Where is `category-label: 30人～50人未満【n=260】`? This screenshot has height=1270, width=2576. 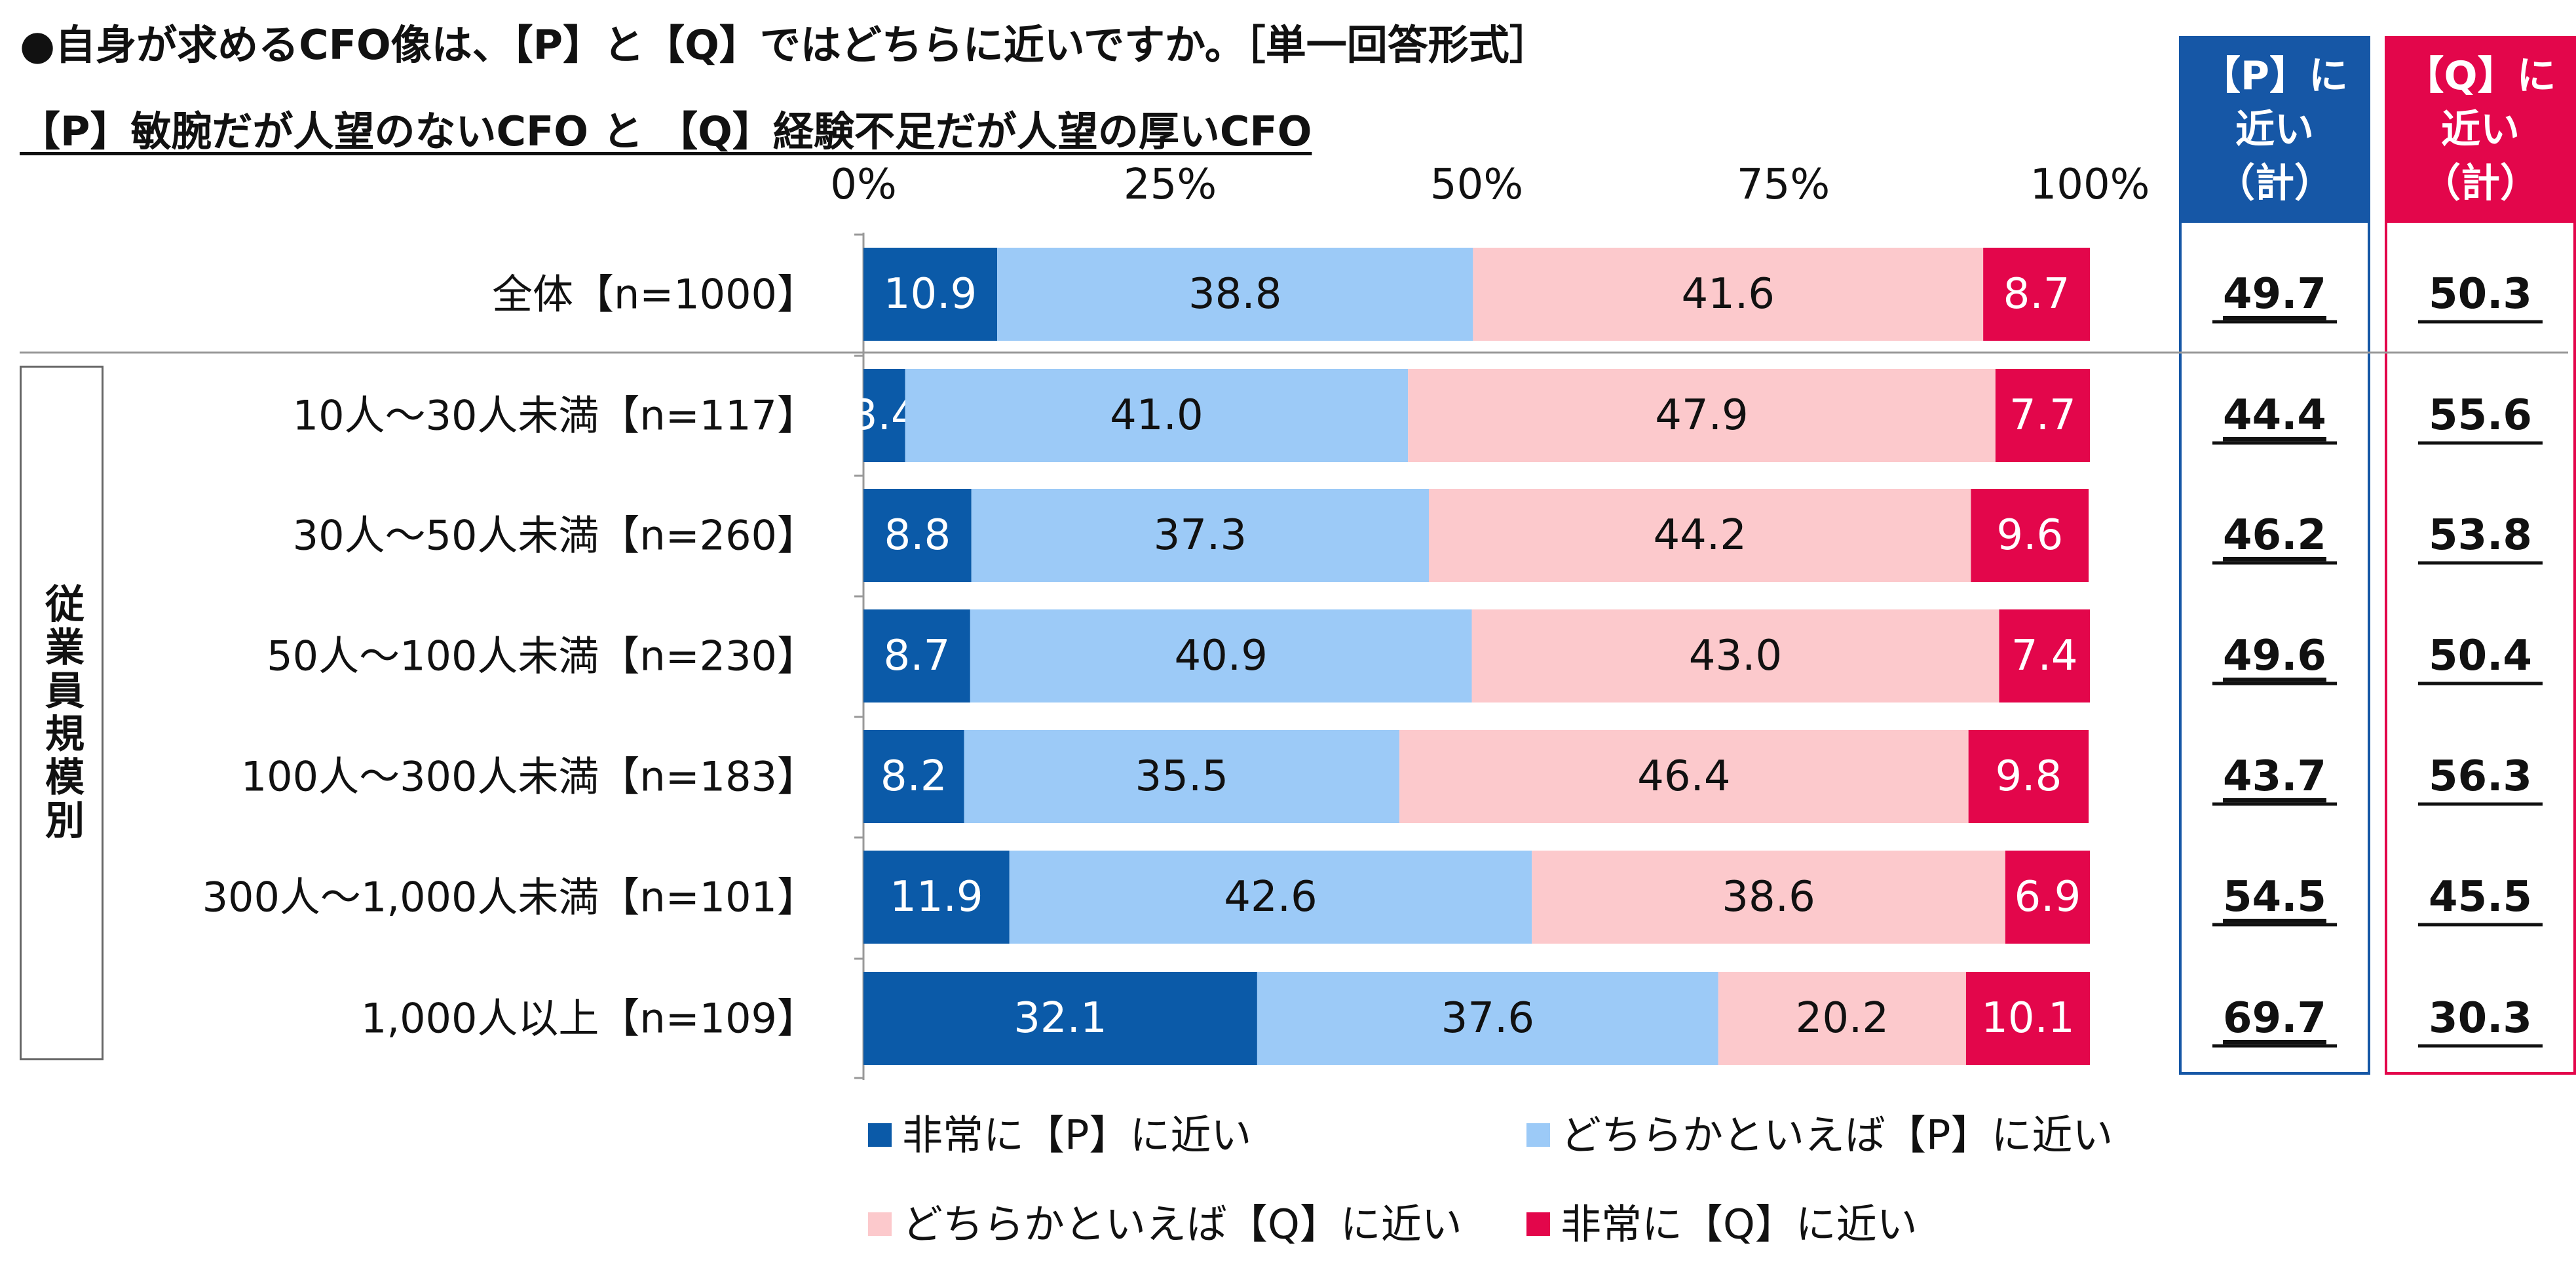 category-label: 30人～50人未満【n=260】 is located at coordinates (555, 536).